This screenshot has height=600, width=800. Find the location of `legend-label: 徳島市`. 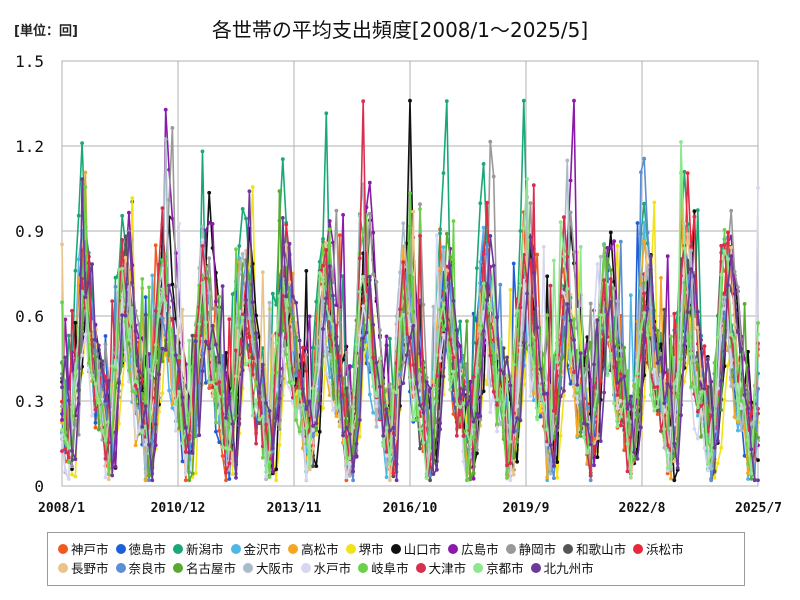

legend-label: 徳島市 is located at coordinates (147, 549).